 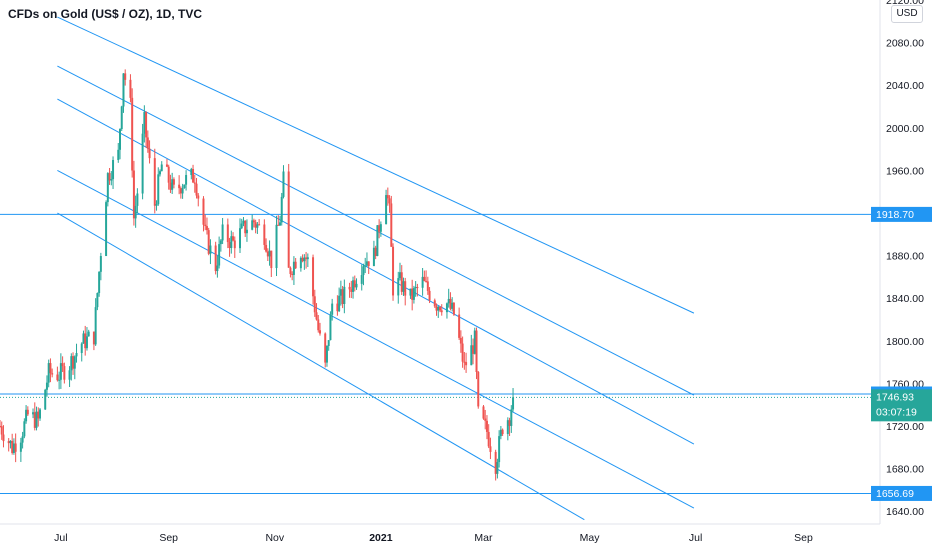 I want to click on y-tick-label: 2040.00, so click(x=905, y=86).